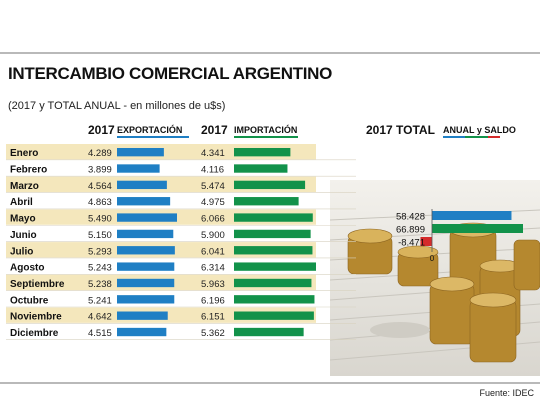 The height and width of the screenshot is (405, 540). Describe the element at coordinates (21, 251) in the screenshot. I see `month-label: Julio` at that location.